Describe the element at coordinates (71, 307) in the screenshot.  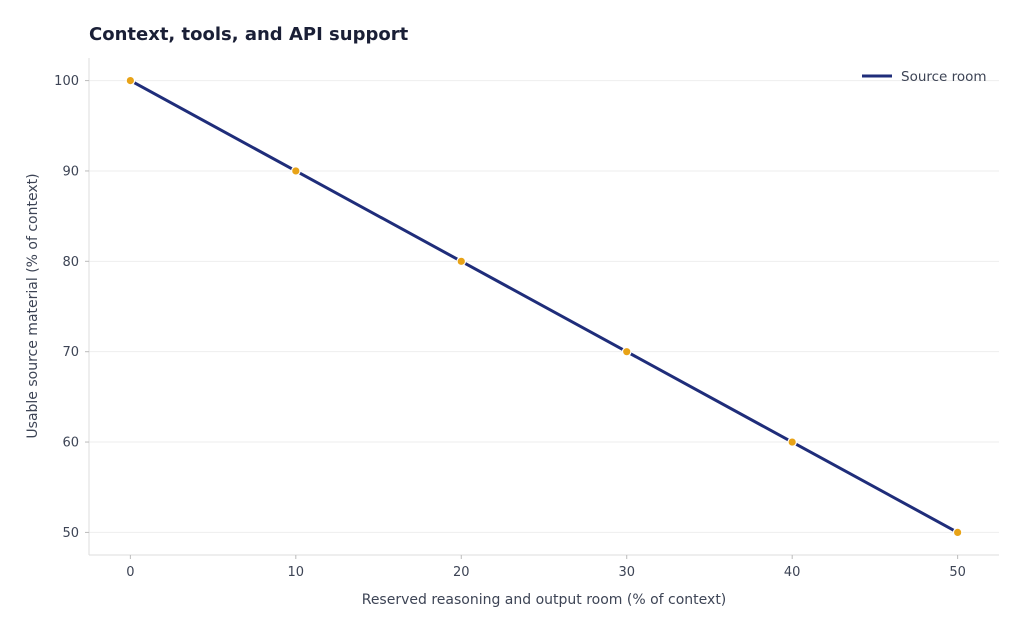
I see `y-axis-ticks: 50 60 70 80 90 100` at that location.